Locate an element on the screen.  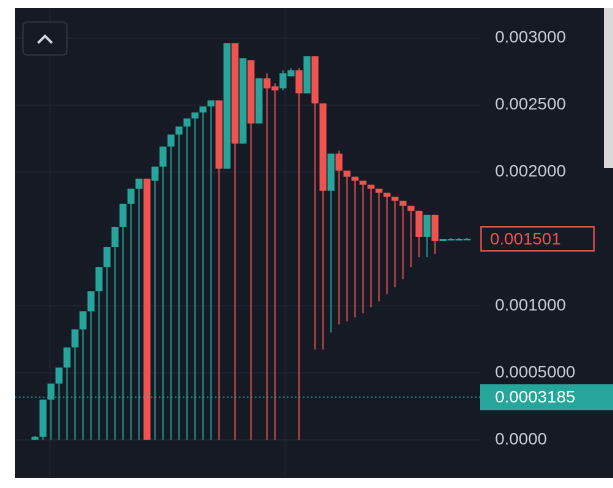
last-price-label: 0.001501 is located at coordinates (525, 238).